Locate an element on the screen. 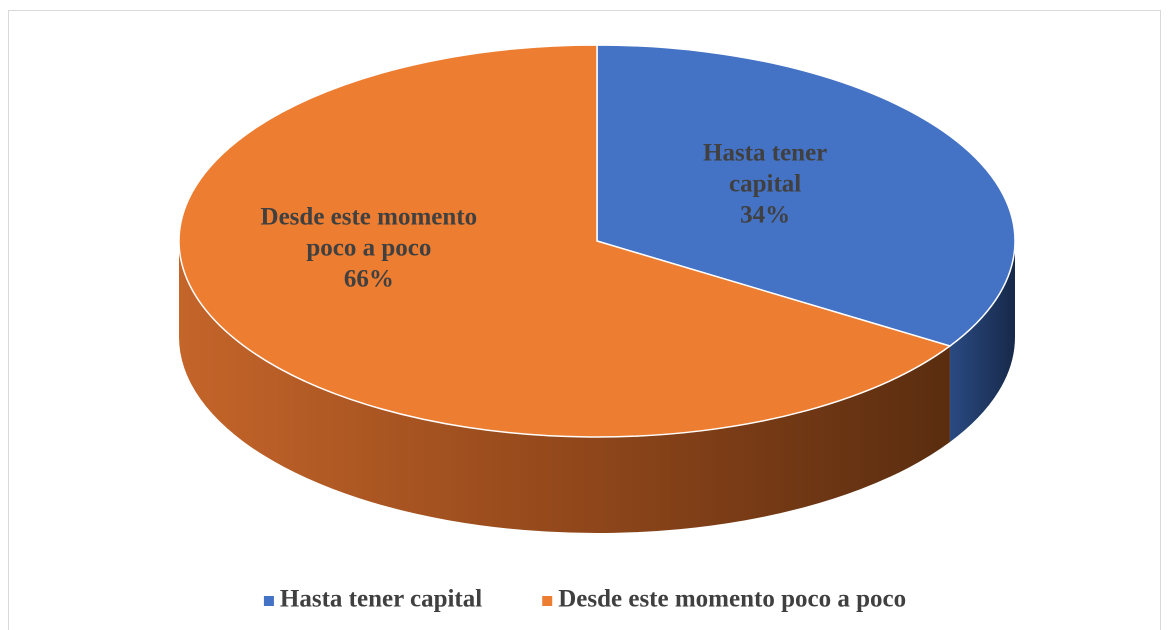 The image size is (1170, 630). data-label-value: 34% is located at coordinates (765, 215).